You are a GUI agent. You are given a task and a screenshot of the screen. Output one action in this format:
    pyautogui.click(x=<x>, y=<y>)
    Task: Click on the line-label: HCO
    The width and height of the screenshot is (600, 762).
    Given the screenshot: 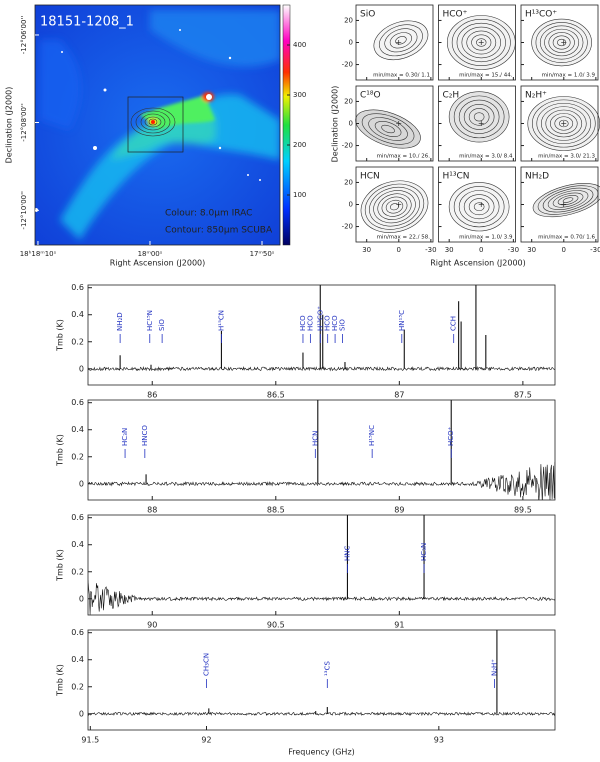 What is the action you would take?
    pyautogui.click(x=310, y=323)
    